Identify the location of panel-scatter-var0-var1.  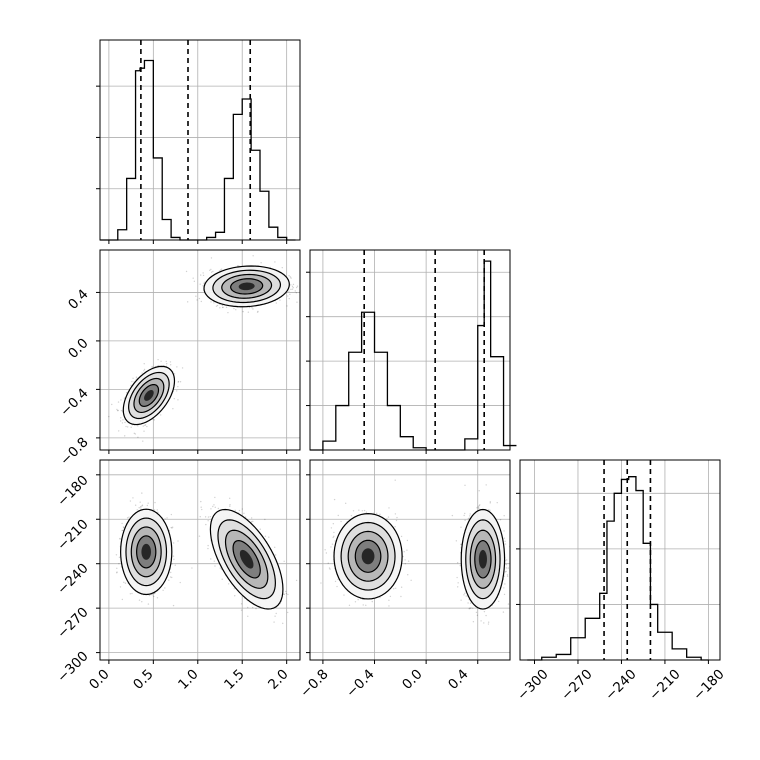
(201, 351).